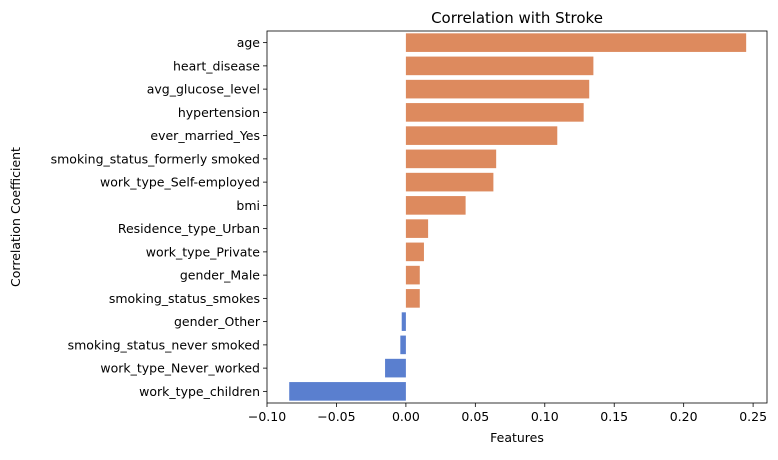 The image size is (778, 460). I want to click on x-tick-label: −0.10, so click(267, 416).